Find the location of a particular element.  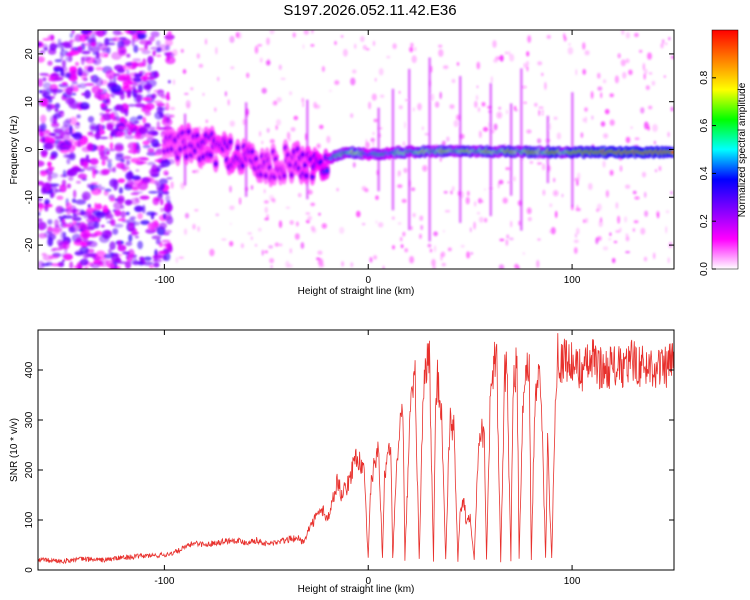

snr-xlabel: Height of straight line (km) is located at coordinates (356, 589).